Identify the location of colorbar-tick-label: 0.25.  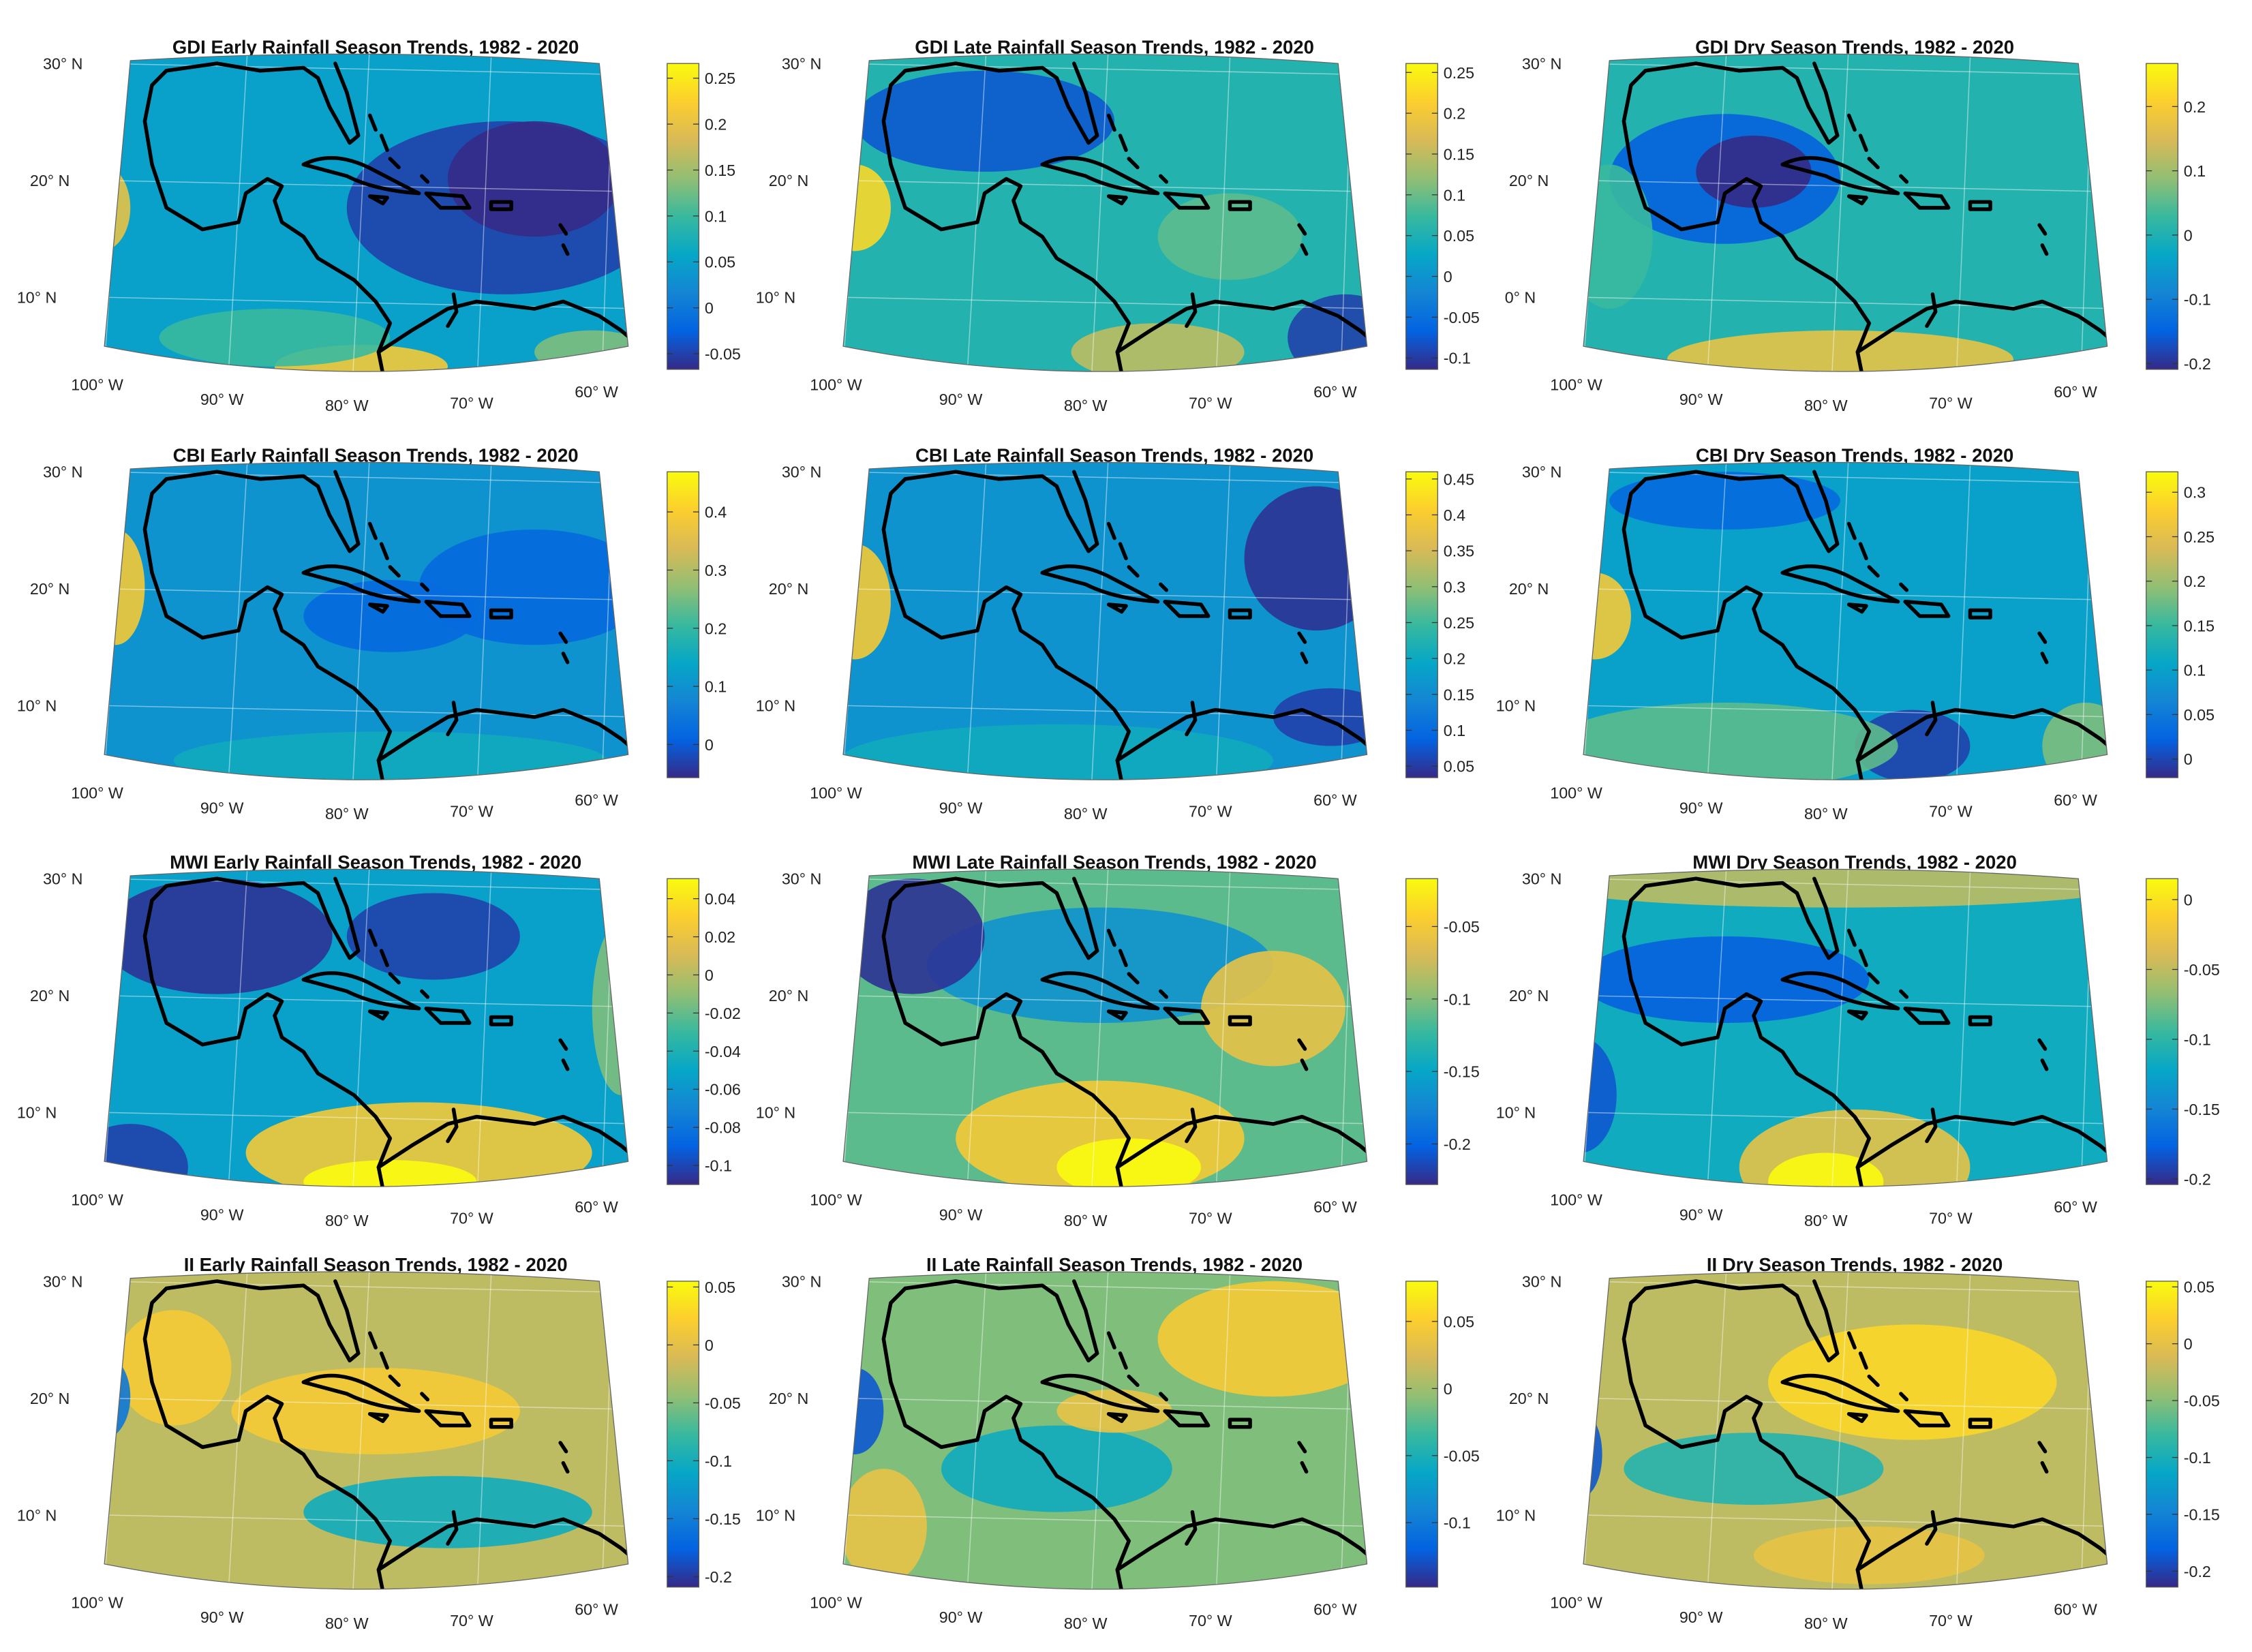
(1459, 73).